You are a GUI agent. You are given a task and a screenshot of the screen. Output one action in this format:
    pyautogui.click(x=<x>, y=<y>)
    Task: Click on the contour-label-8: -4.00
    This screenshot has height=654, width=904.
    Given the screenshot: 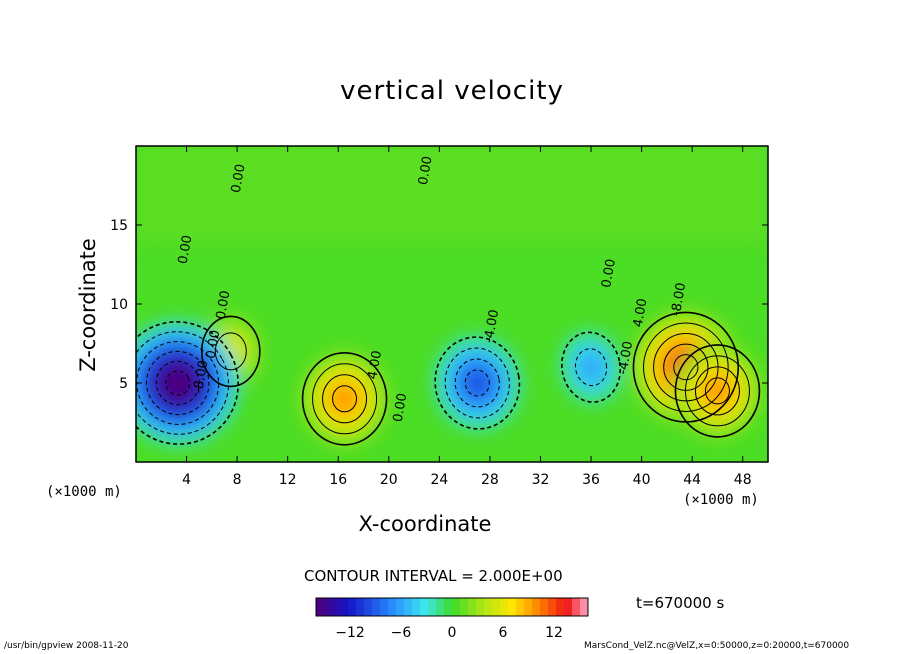 What is the action you would take?
    pyautogui.click(x=492, y=326)
    